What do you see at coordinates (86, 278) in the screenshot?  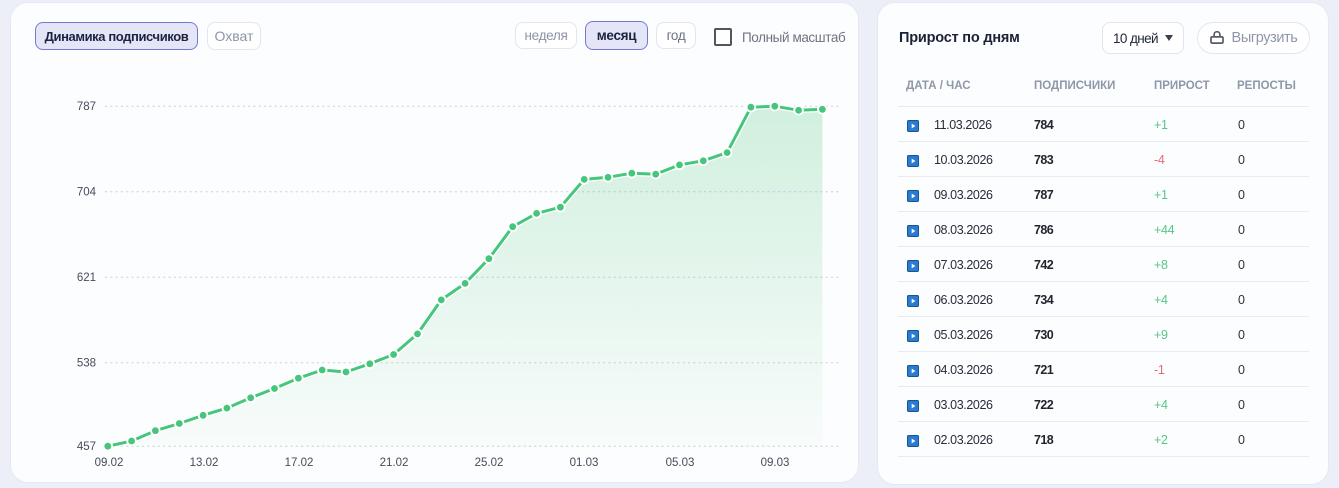 I see `svg-text: 621` at bounding box center [86, 278].